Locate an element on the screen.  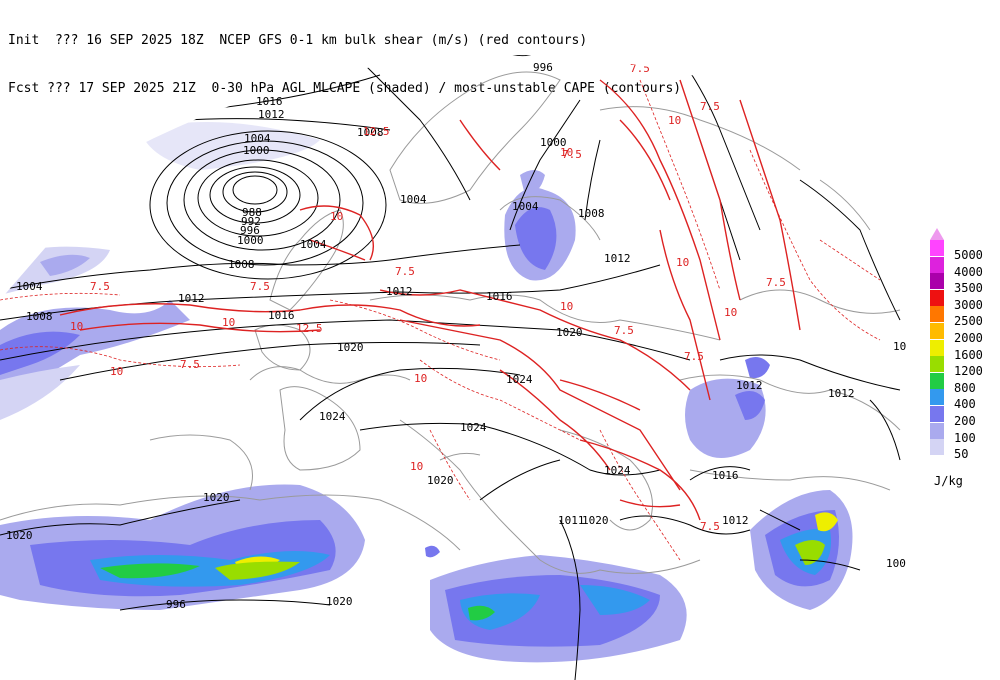
legend-label: 5000 is located at coordinates (968, 255).